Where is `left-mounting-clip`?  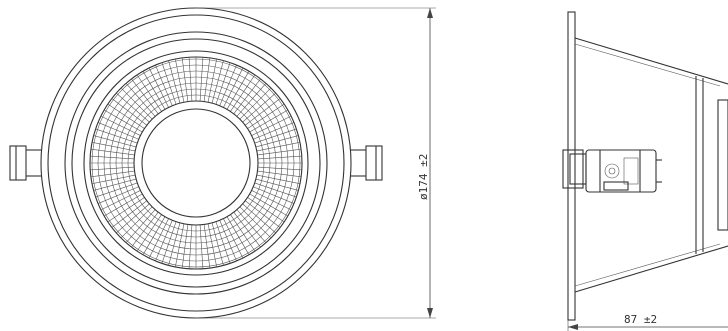 left-mounting-clip is located at coordinates (25, 163).